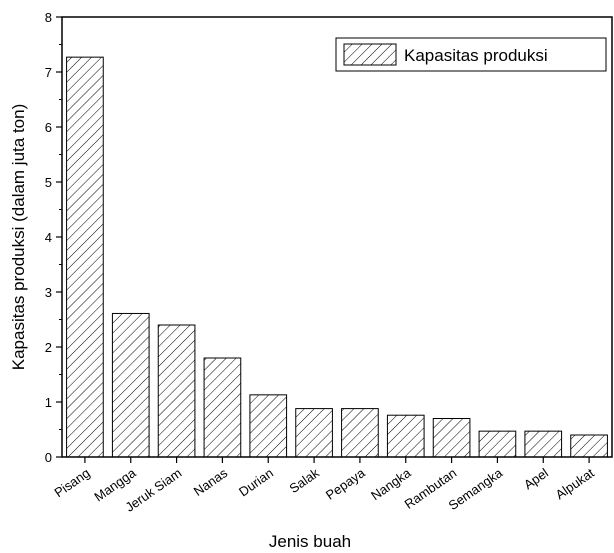 This screenshot has width=614, height=553. I want to click on x-tick-label: Alpukat, so click(575, 483).